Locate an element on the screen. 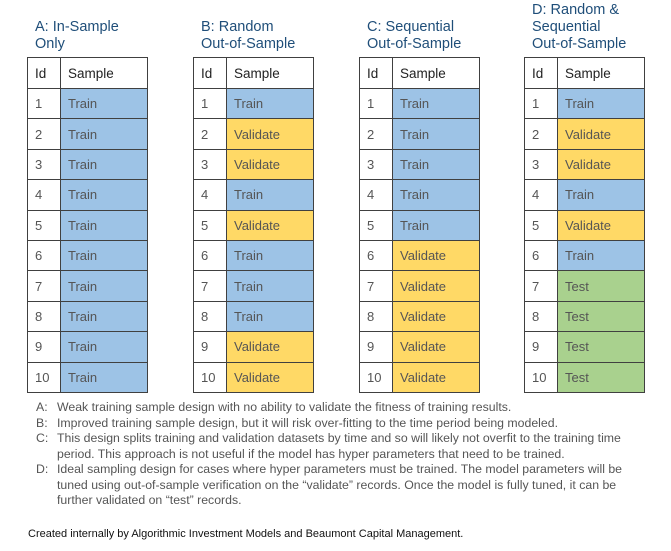  table-row: 6 Validate is located at coordinates (419, 255).